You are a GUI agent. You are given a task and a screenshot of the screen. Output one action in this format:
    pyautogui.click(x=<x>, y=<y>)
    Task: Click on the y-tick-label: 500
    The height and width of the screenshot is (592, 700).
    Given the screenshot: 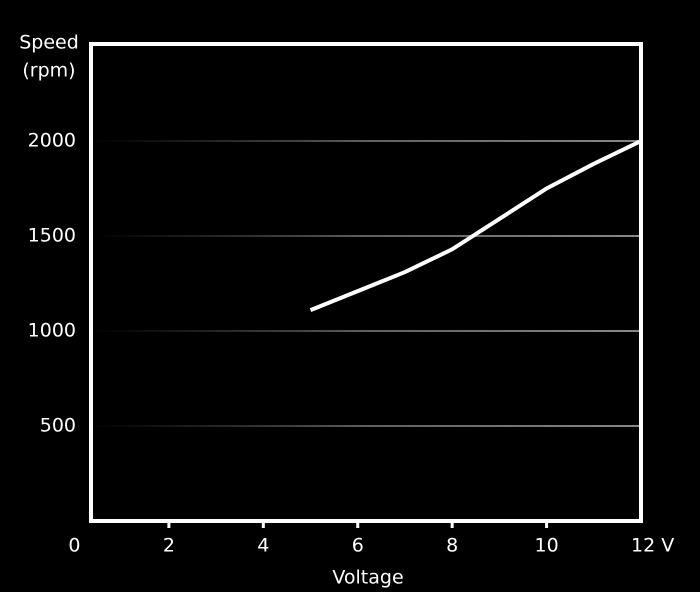 What is the action you would take?
    pyautogui.click(x=58, y=426)
    